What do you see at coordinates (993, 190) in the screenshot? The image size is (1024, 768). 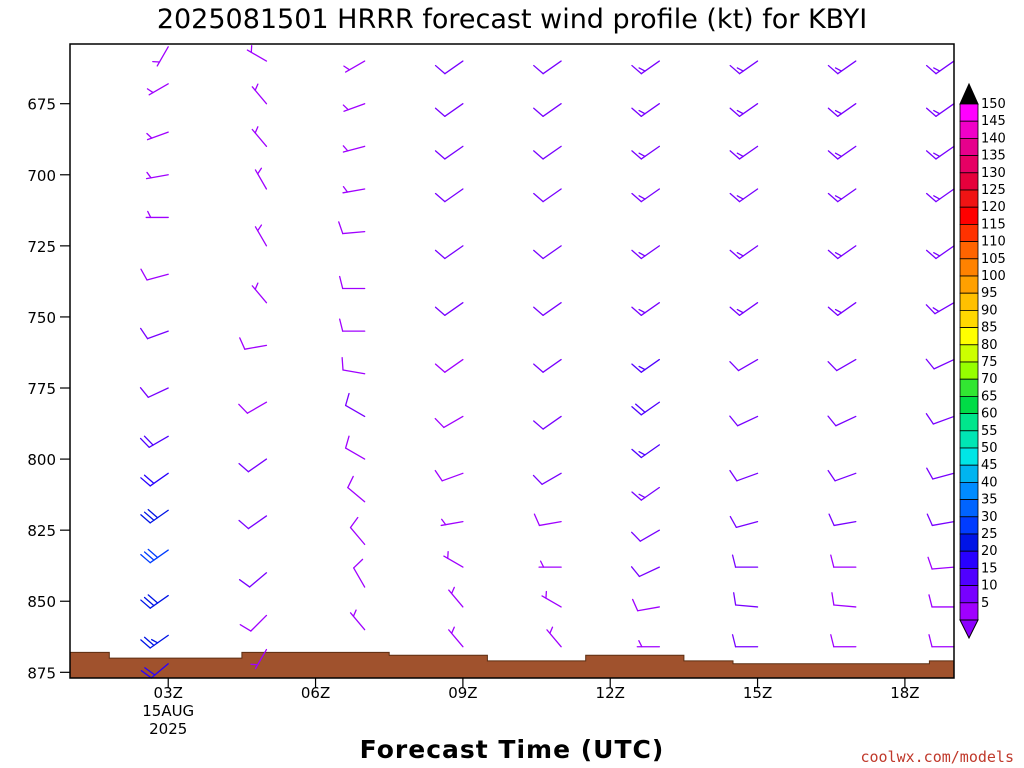 I see `colorbar-label: 125` at bounding box center [993, 190].